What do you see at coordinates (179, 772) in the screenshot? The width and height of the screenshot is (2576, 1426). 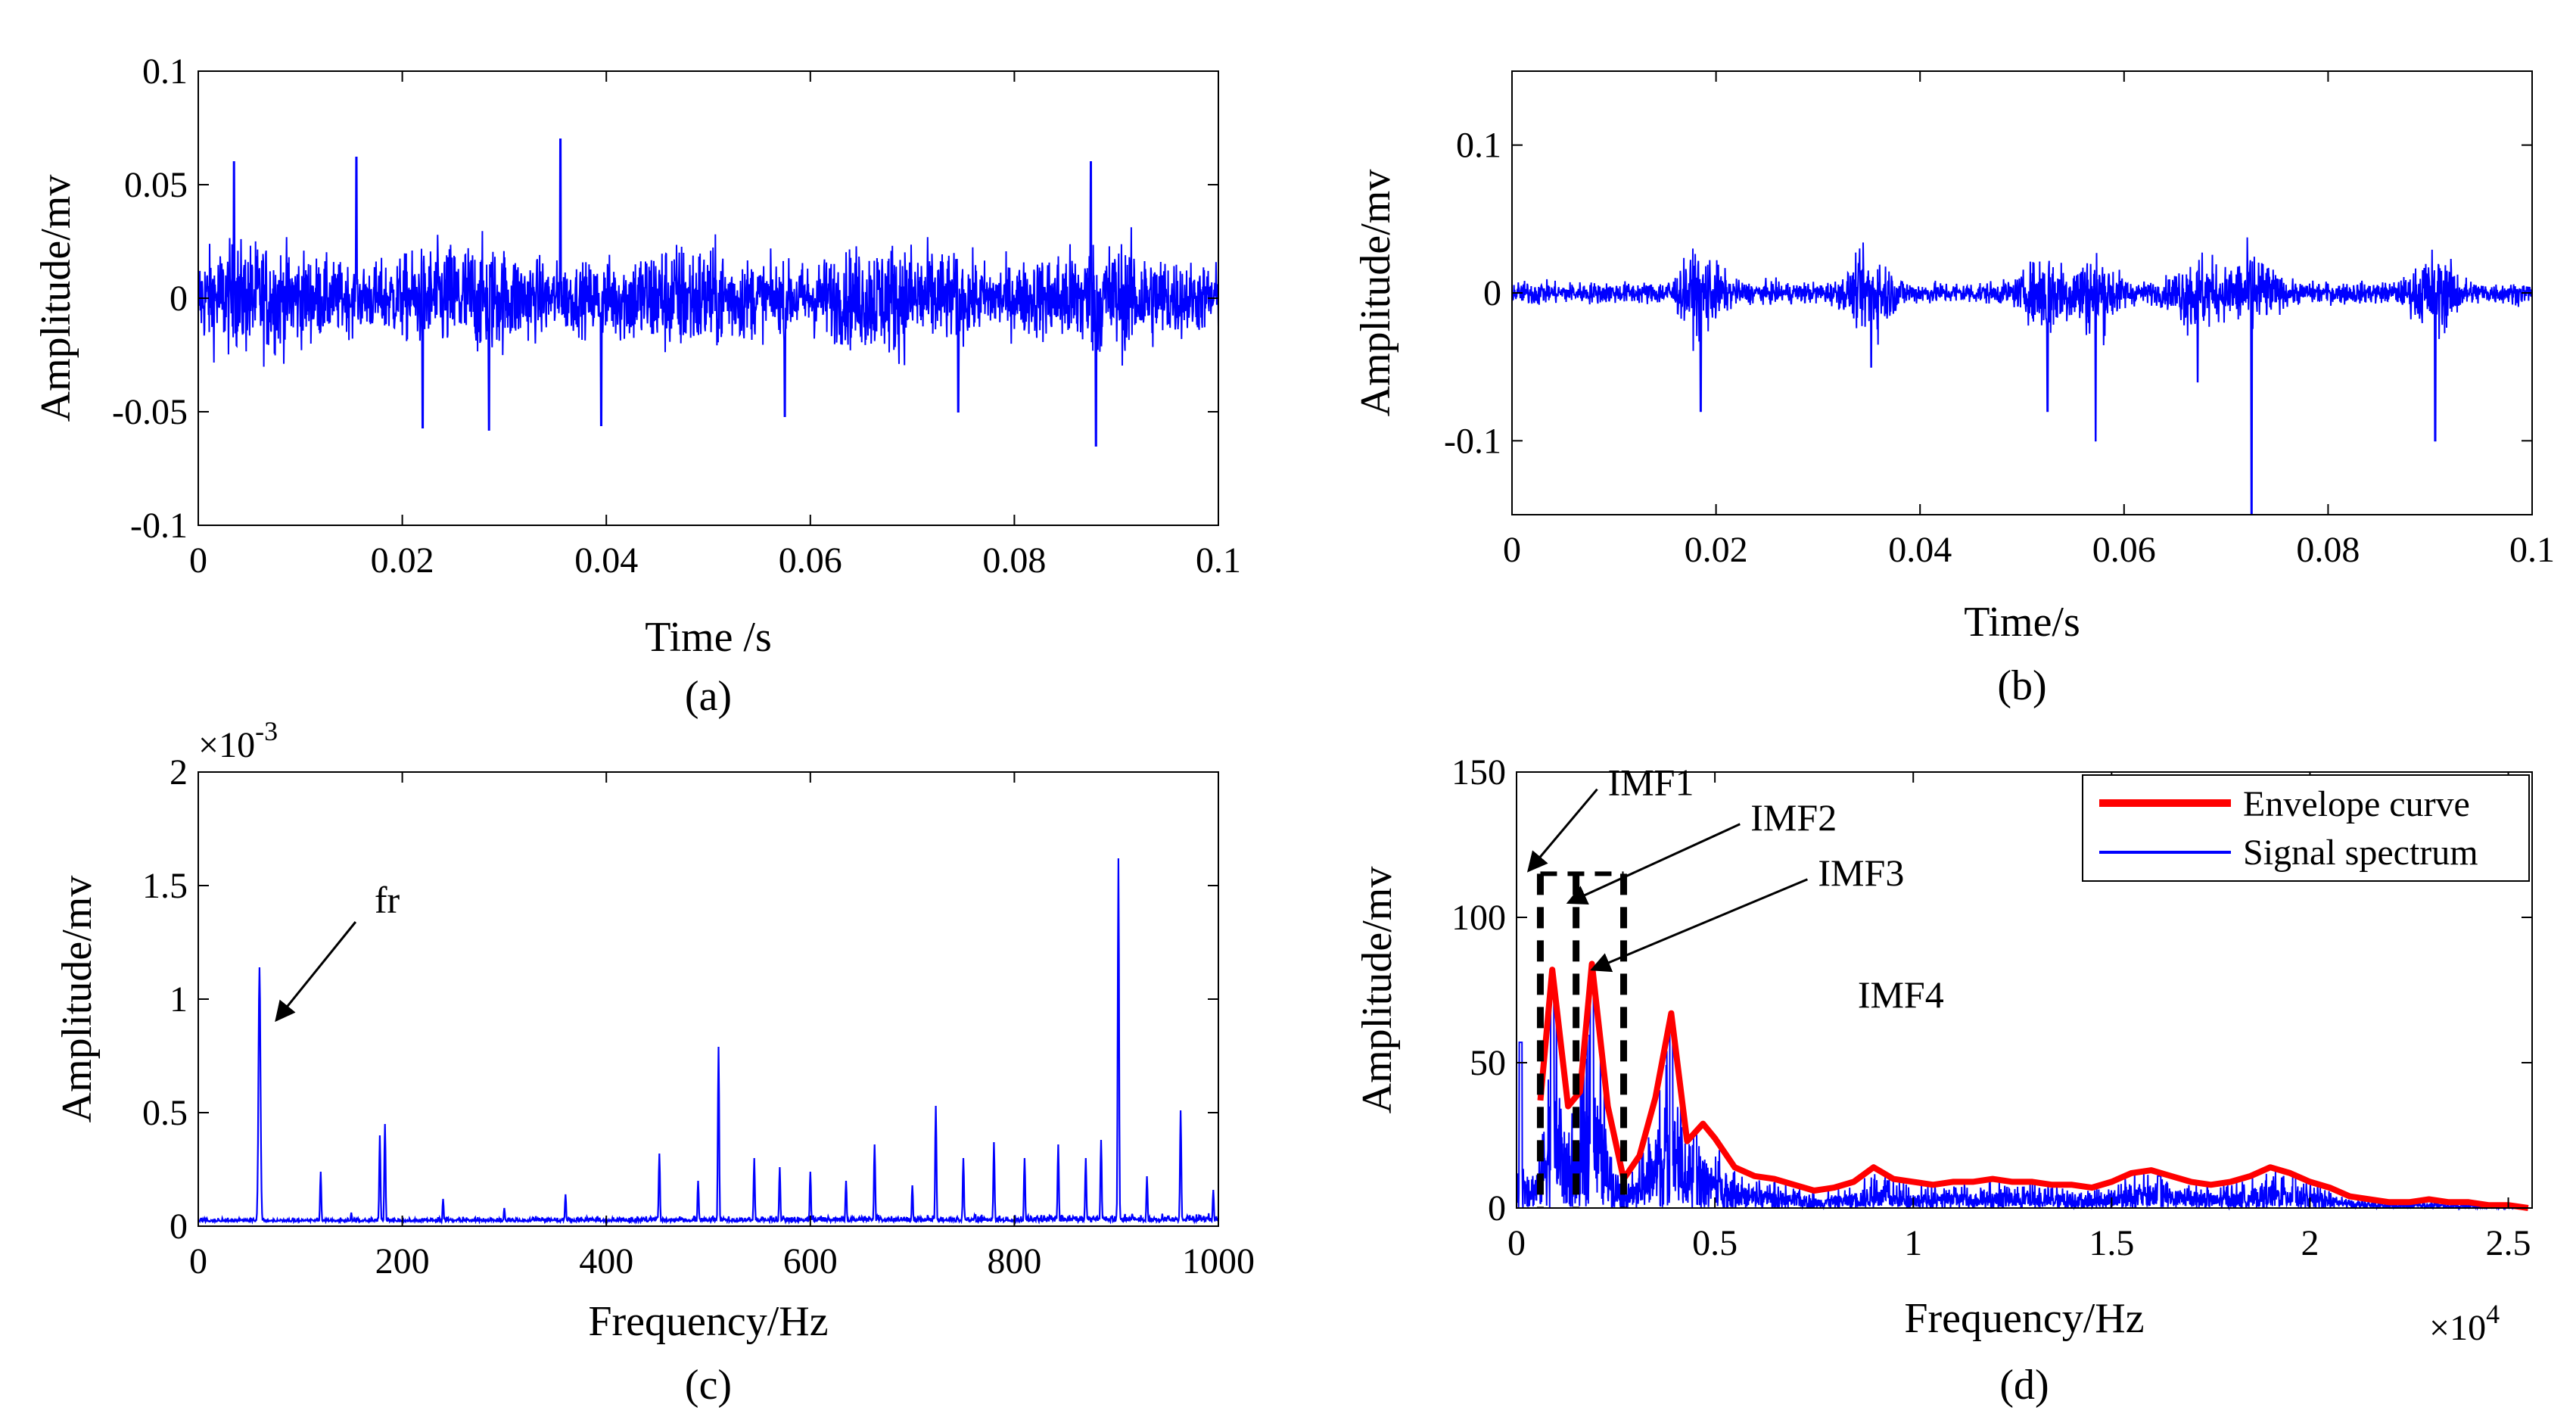 I see `panel-c-ytick-label: 2` at bounding box center [179, 772].